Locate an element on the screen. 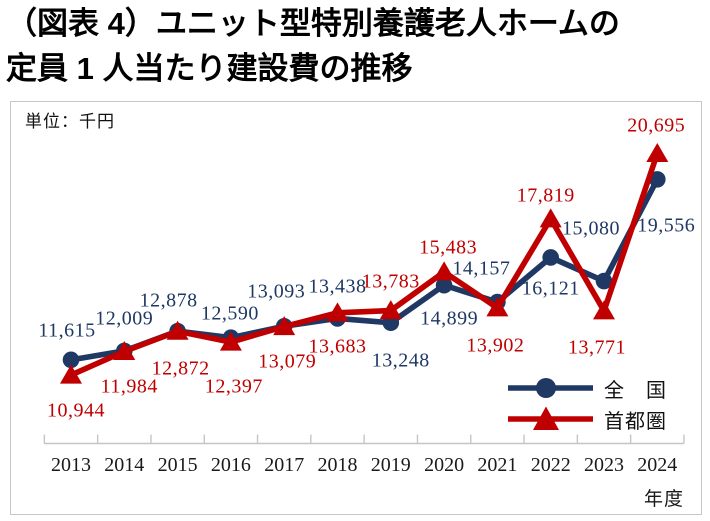 The image size is (710, 521). x-tick-label-2018: 2018 is located at coordinates (337, 465).